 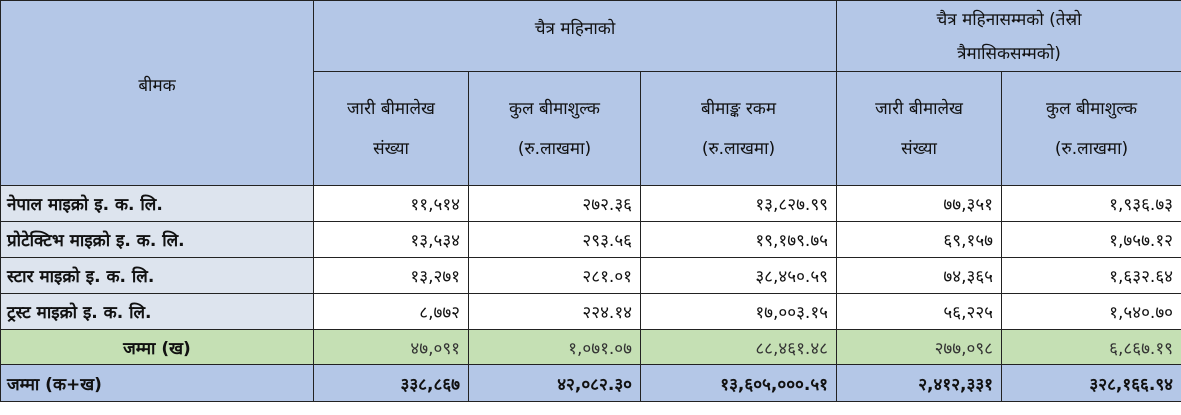 I want to click on header-cum-policies-line1: जारी बीमालेख, so click(x=919, y=108).